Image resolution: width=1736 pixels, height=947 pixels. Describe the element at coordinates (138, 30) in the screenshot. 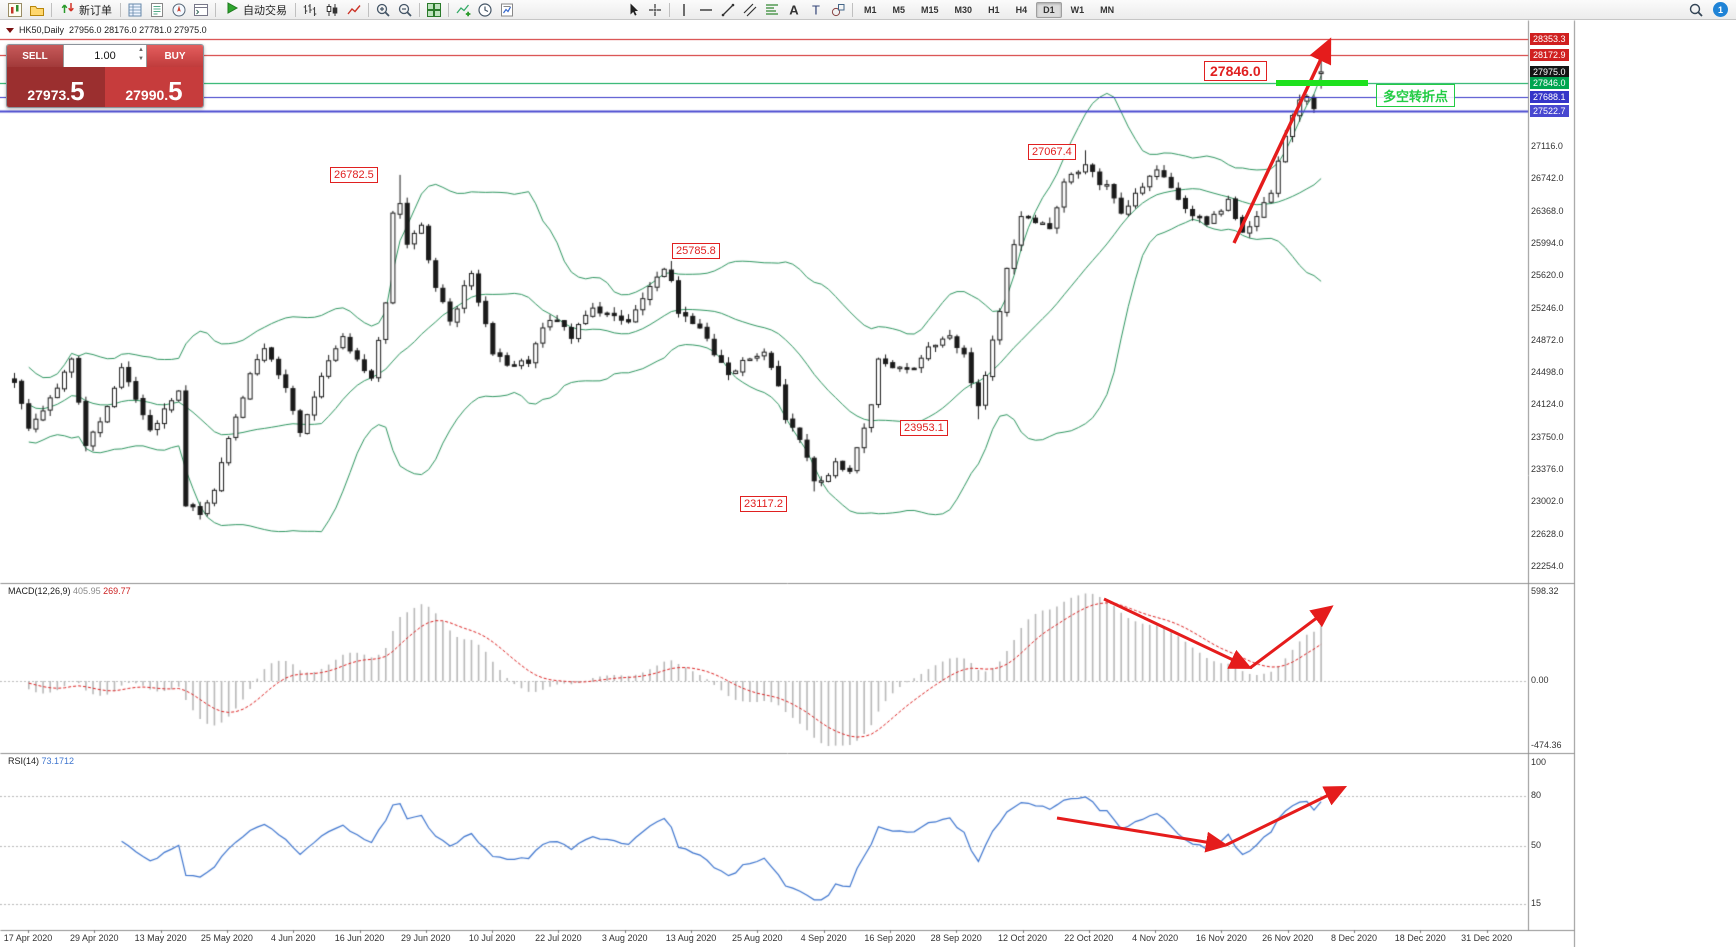

I see `chart-ohlc: 27956.0 28176.0 27781.0 27975.0` at that location.